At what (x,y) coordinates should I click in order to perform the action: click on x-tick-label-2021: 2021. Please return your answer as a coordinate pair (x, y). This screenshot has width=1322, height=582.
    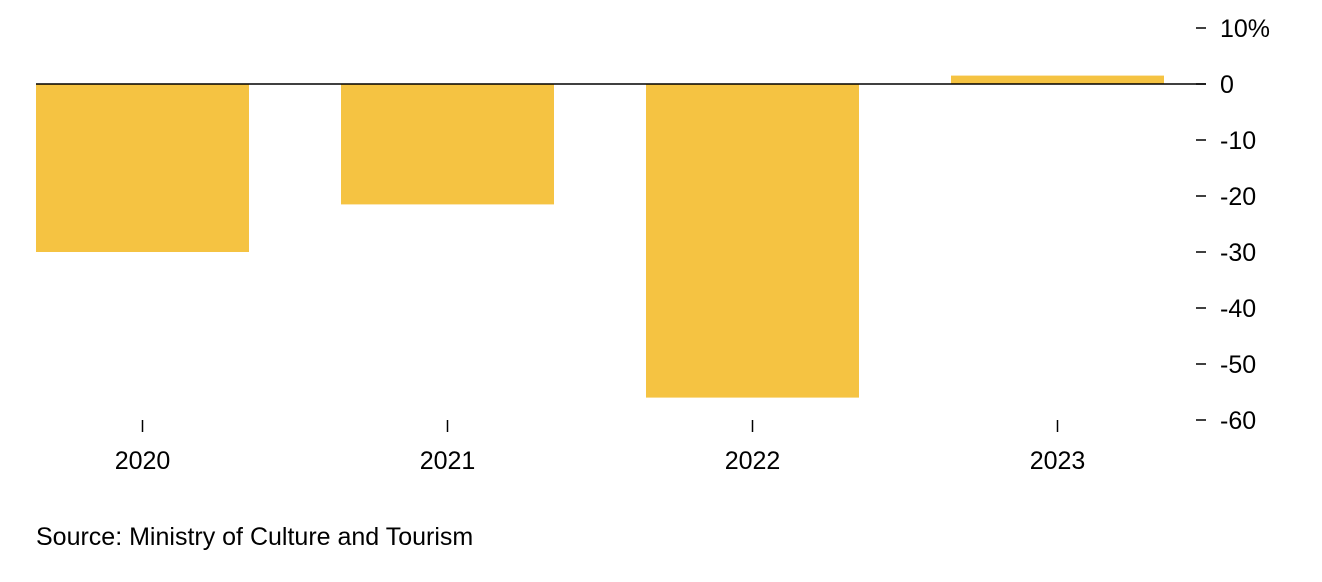
    Looking at the image, I should click on (448, 461).